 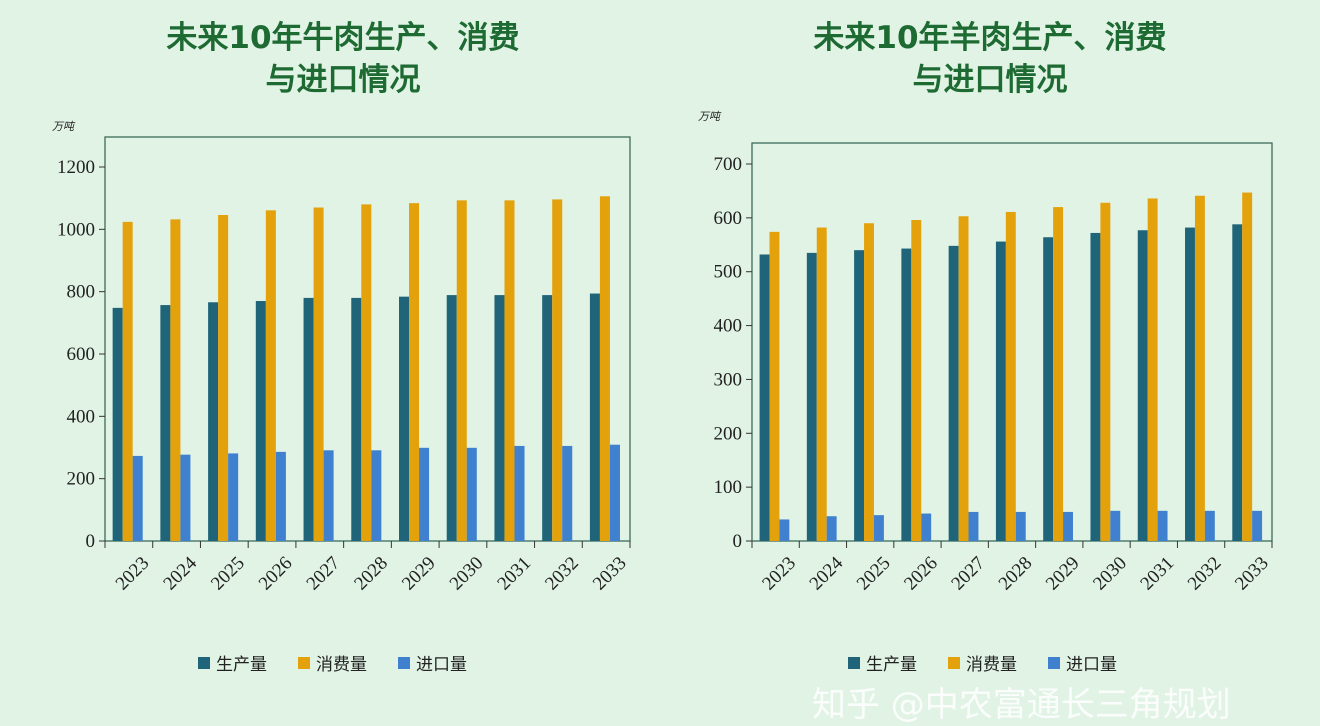 What do you see at coordinates (76, 167) in the screenshot?
I see `y-tick-label: 1200` at bounding box center [76, 167].